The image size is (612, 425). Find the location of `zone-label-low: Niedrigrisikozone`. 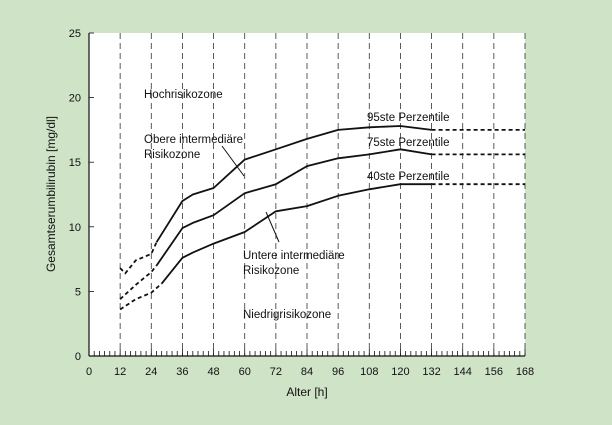

zone-label-low: Niedrigrisikozone is located at coordinates (287, 315).